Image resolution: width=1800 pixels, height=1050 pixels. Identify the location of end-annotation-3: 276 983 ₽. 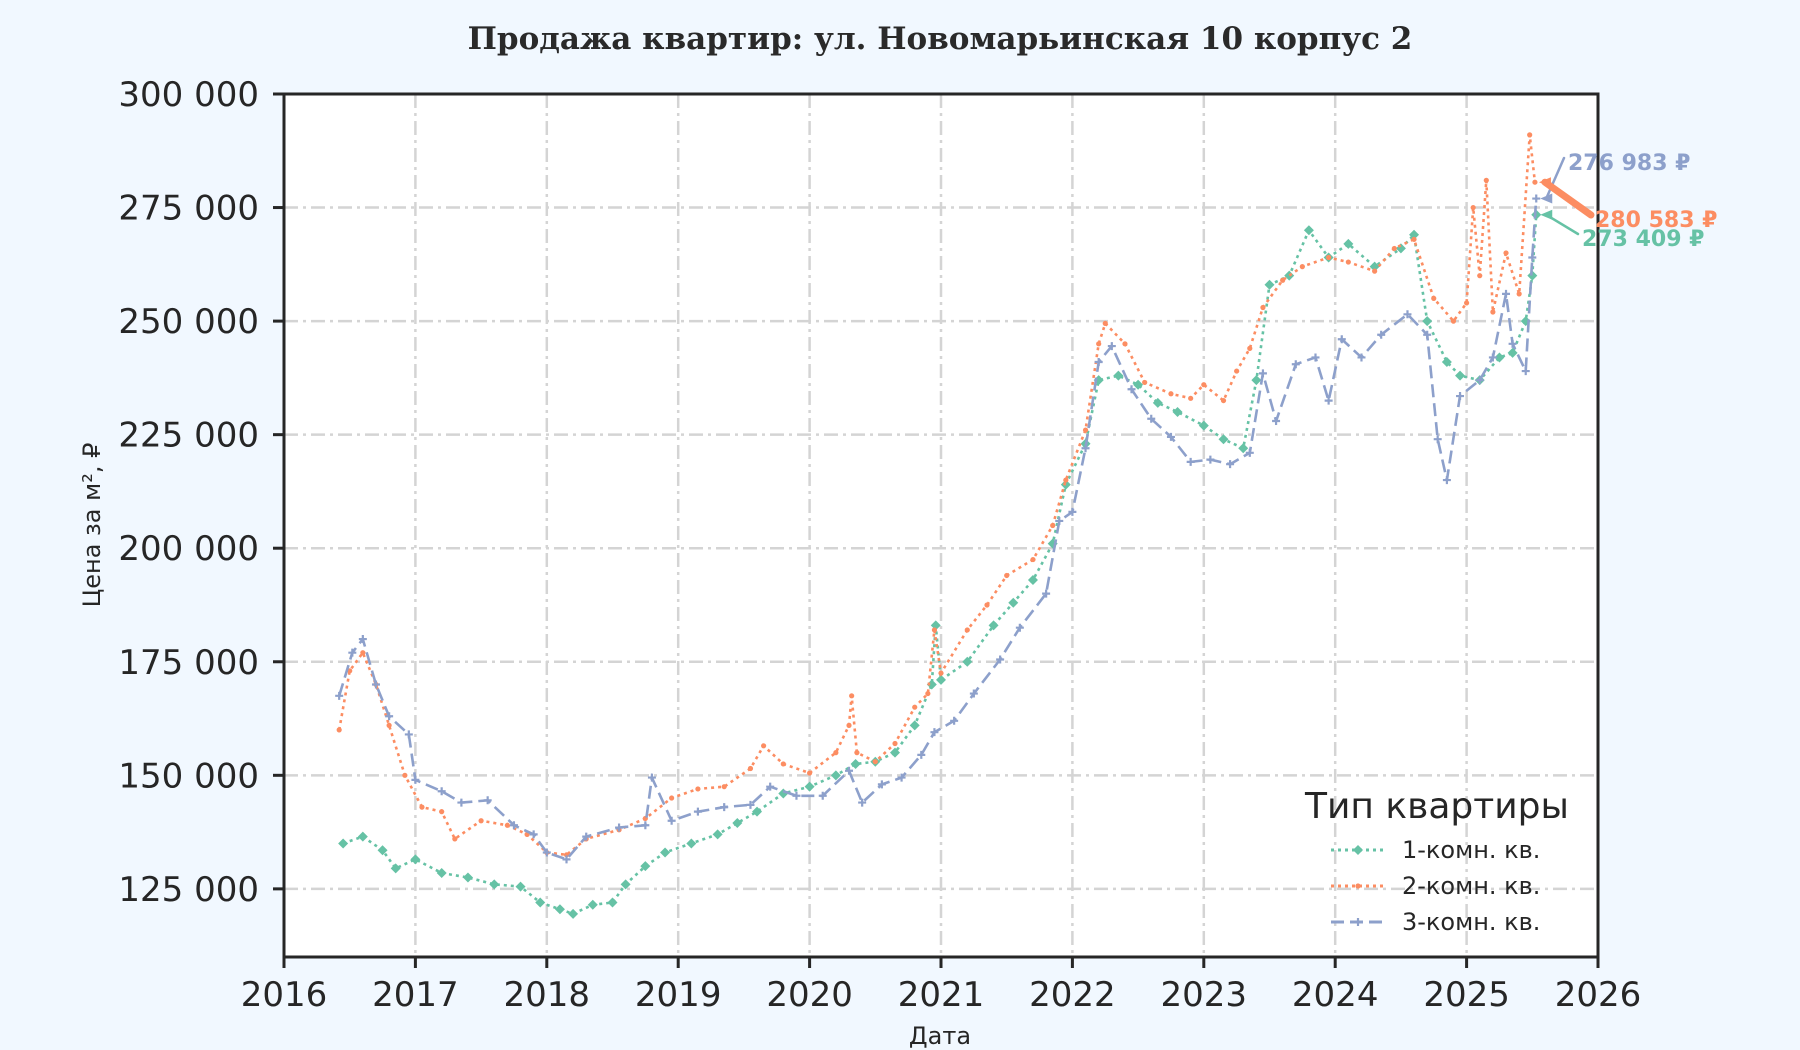
(1615, 177).